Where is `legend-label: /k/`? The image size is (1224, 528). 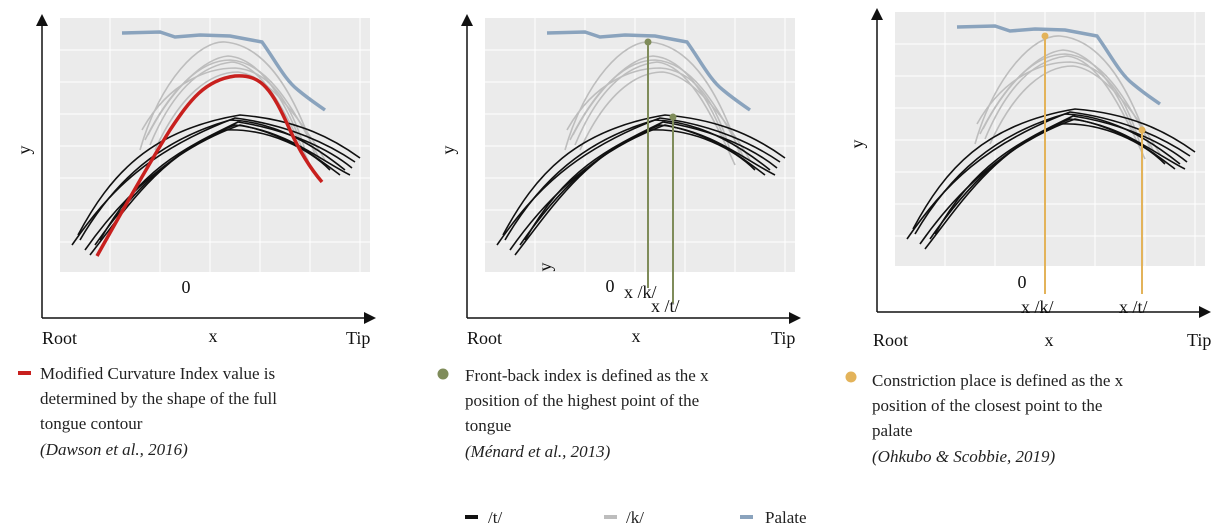 legend-label: /k/ is located at coordinates (635, 517).